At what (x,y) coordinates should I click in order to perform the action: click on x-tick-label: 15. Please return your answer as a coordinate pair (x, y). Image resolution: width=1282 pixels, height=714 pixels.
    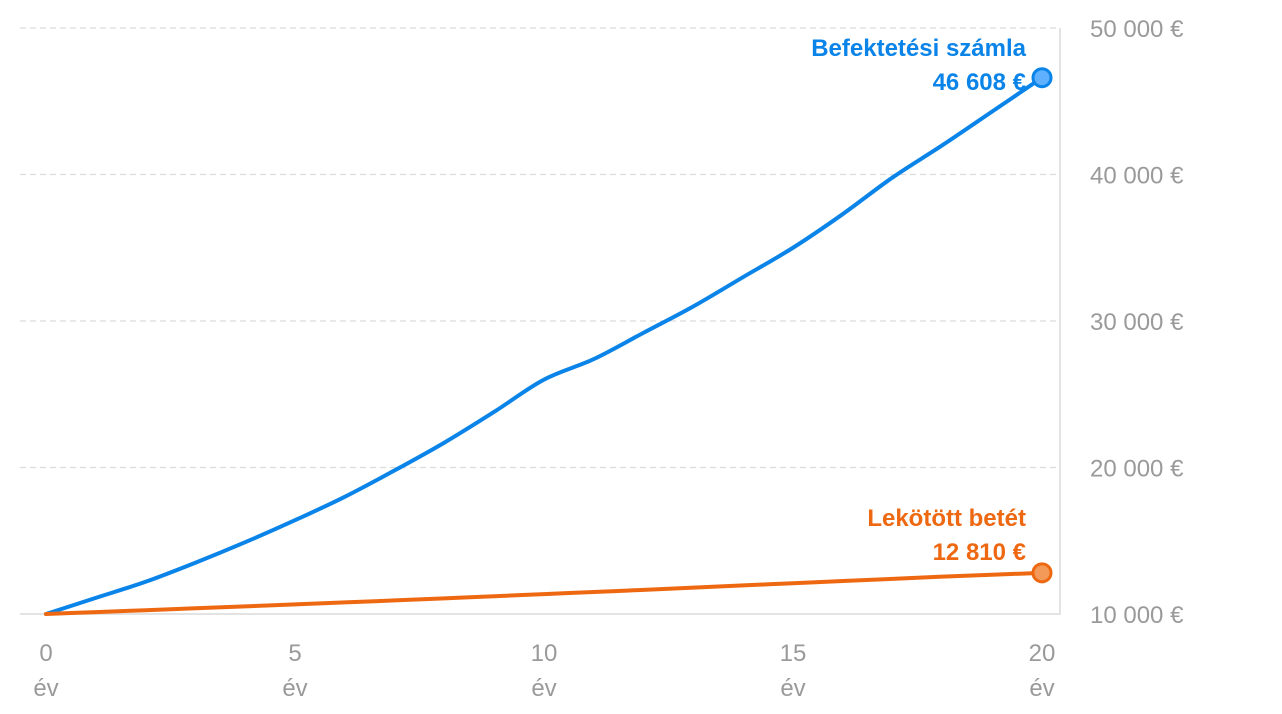
    Looking at the image, I should click on (793, 653).